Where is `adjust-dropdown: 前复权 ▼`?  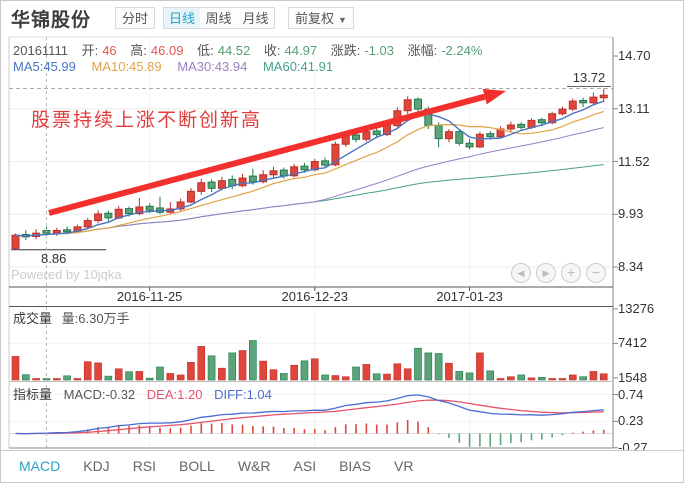
adjust-dropdown: 前复权 ▼ is located at coordinates (321, 18).